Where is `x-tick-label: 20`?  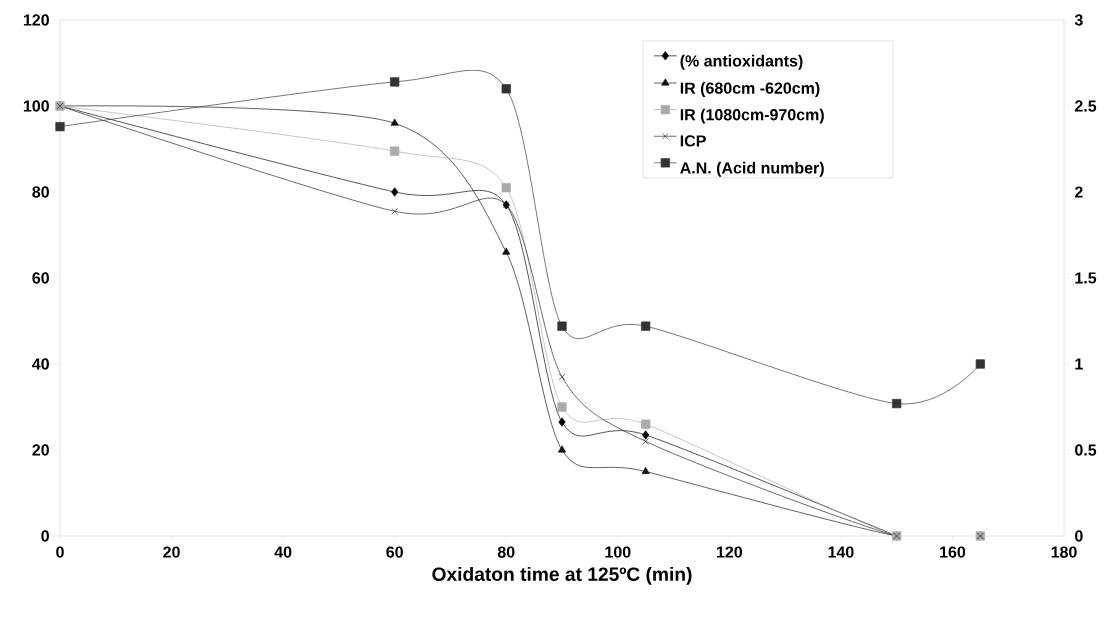 x-tick-label: 20 is located at coordinates (171, 552).